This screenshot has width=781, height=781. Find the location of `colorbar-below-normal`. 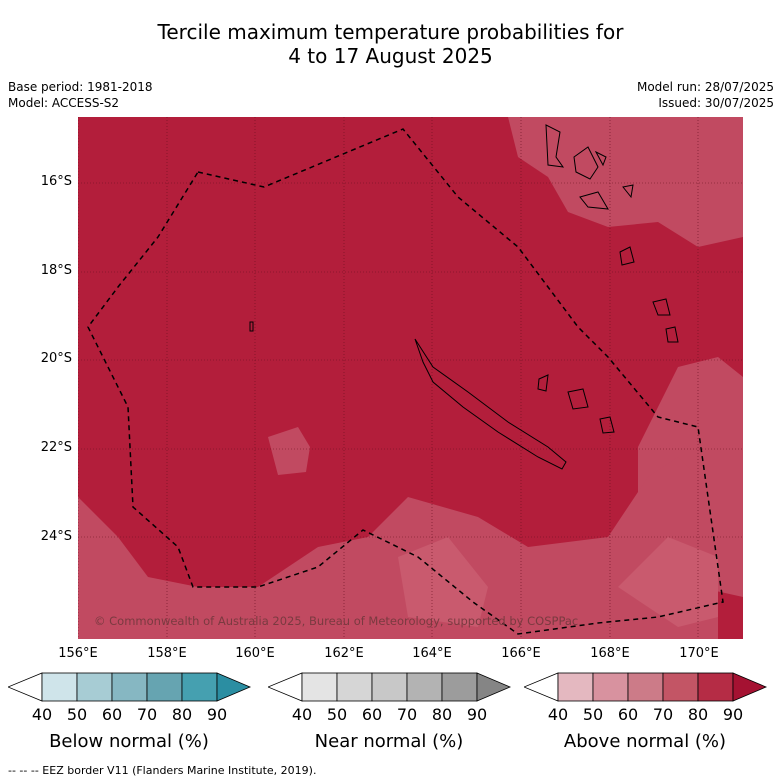

colorbar-below-normal is located at coordinates (129, 690).